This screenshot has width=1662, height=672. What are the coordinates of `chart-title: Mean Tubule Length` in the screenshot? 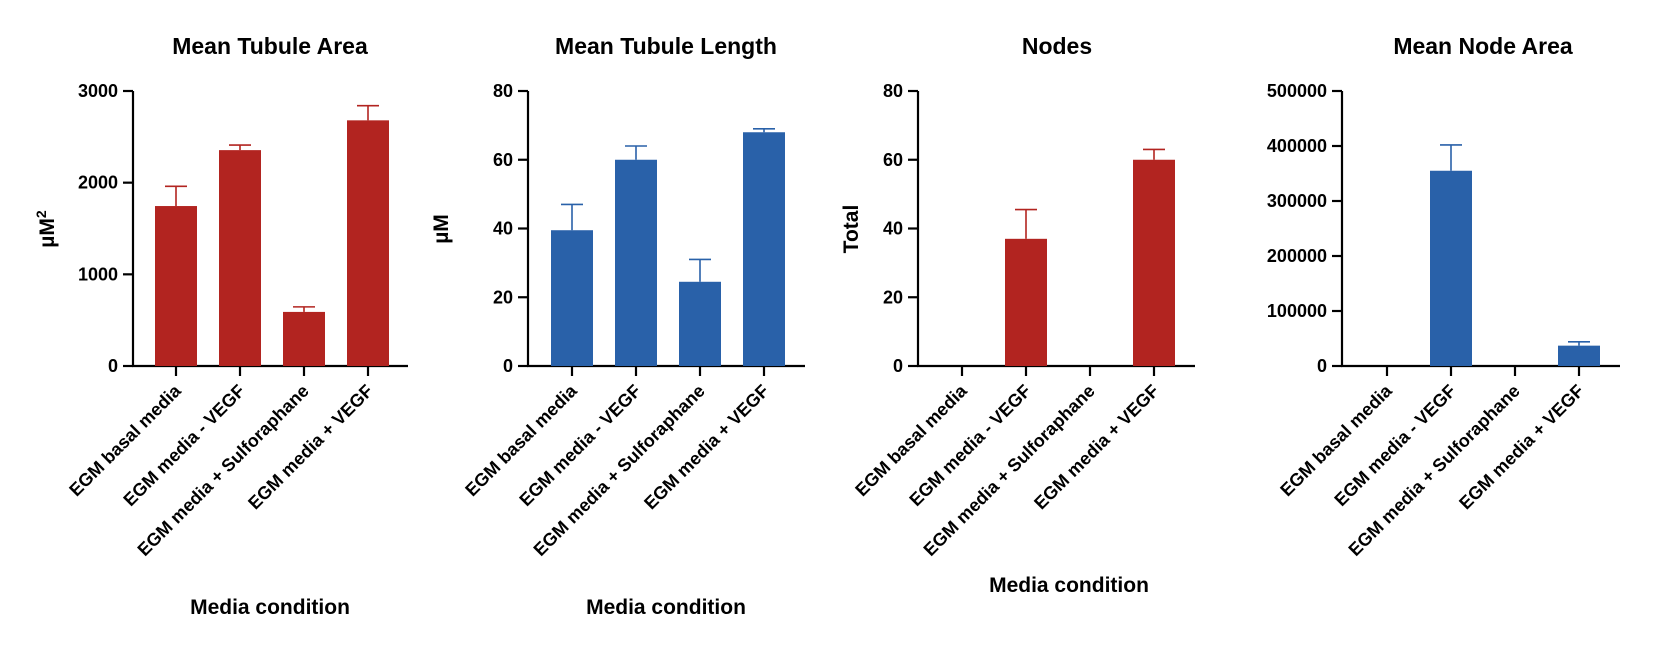 It's located at (666, 46).